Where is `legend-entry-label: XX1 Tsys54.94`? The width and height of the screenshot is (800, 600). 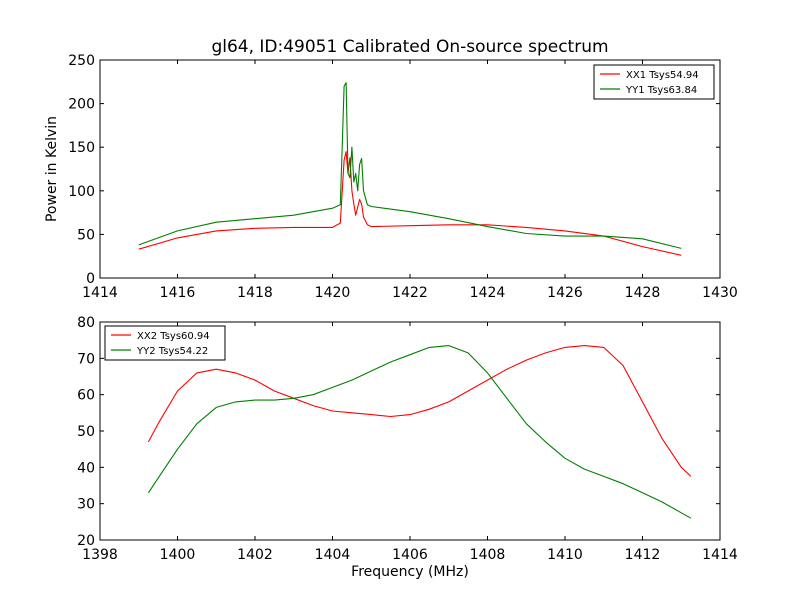
legend-entry-label: XX1 Tsys54.94 is located at coordinates (662, 75).